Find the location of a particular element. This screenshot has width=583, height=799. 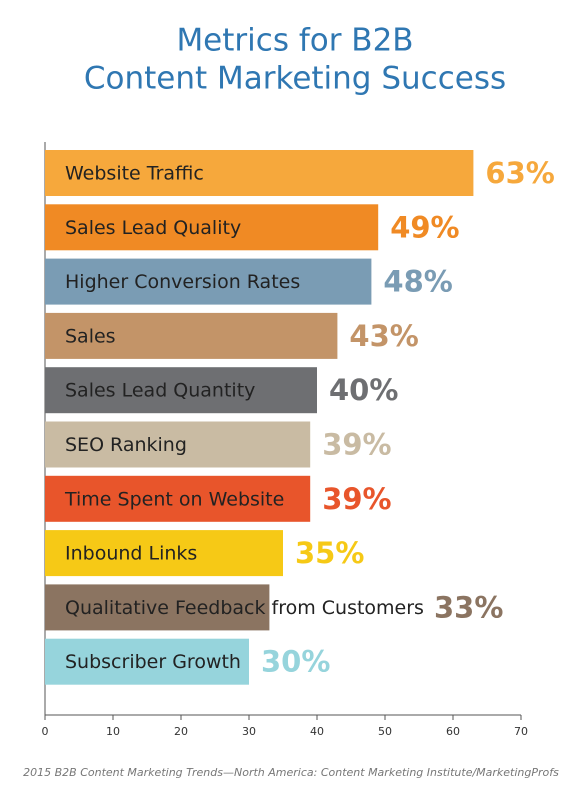

x-tick-label: 30 is located at coordinates (249, 731).